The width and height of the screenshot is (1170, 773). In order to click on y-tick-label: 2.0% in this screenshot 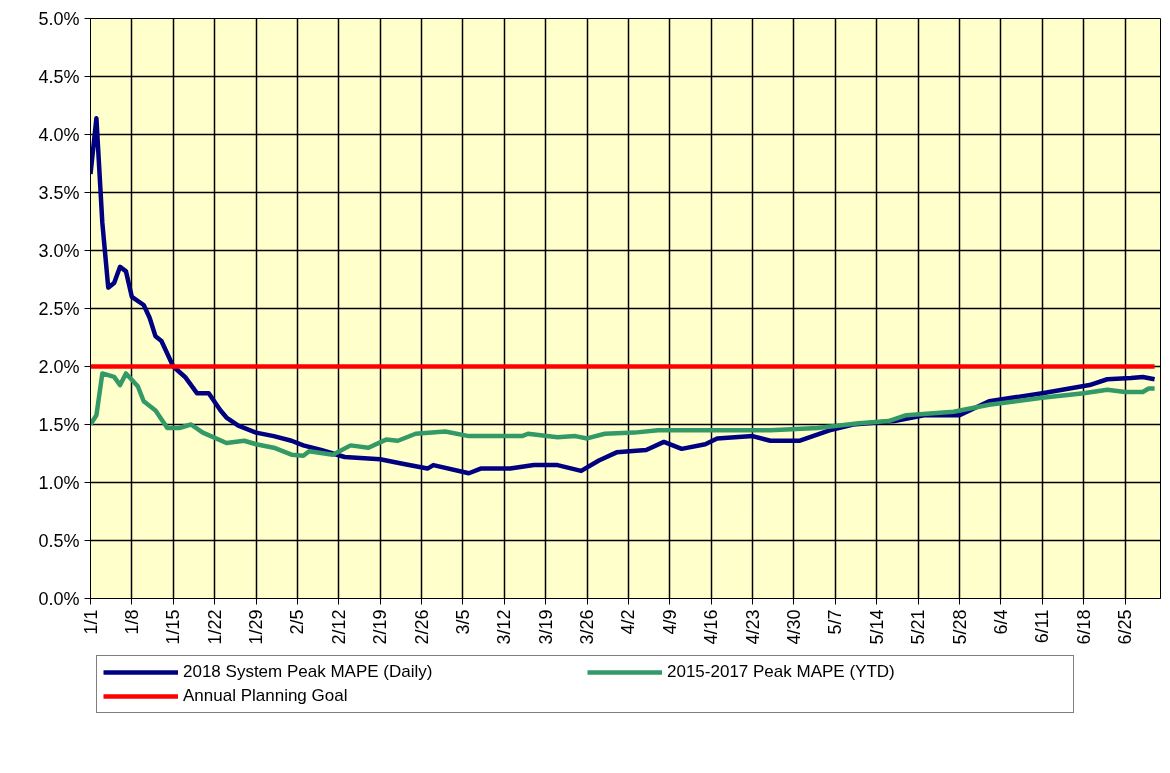, I will do `click(59, 366)`.